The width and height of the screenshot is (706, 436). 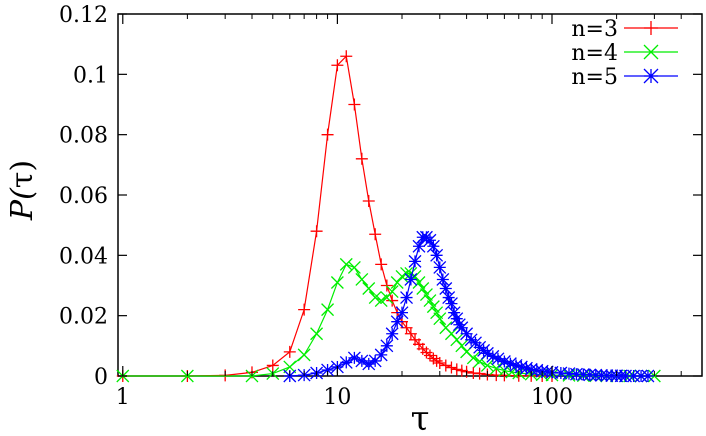 What do you see at coordinates (123, 397) in the screenshot?
I see `x-tick-label: 1` at bounding box center [123, 397].